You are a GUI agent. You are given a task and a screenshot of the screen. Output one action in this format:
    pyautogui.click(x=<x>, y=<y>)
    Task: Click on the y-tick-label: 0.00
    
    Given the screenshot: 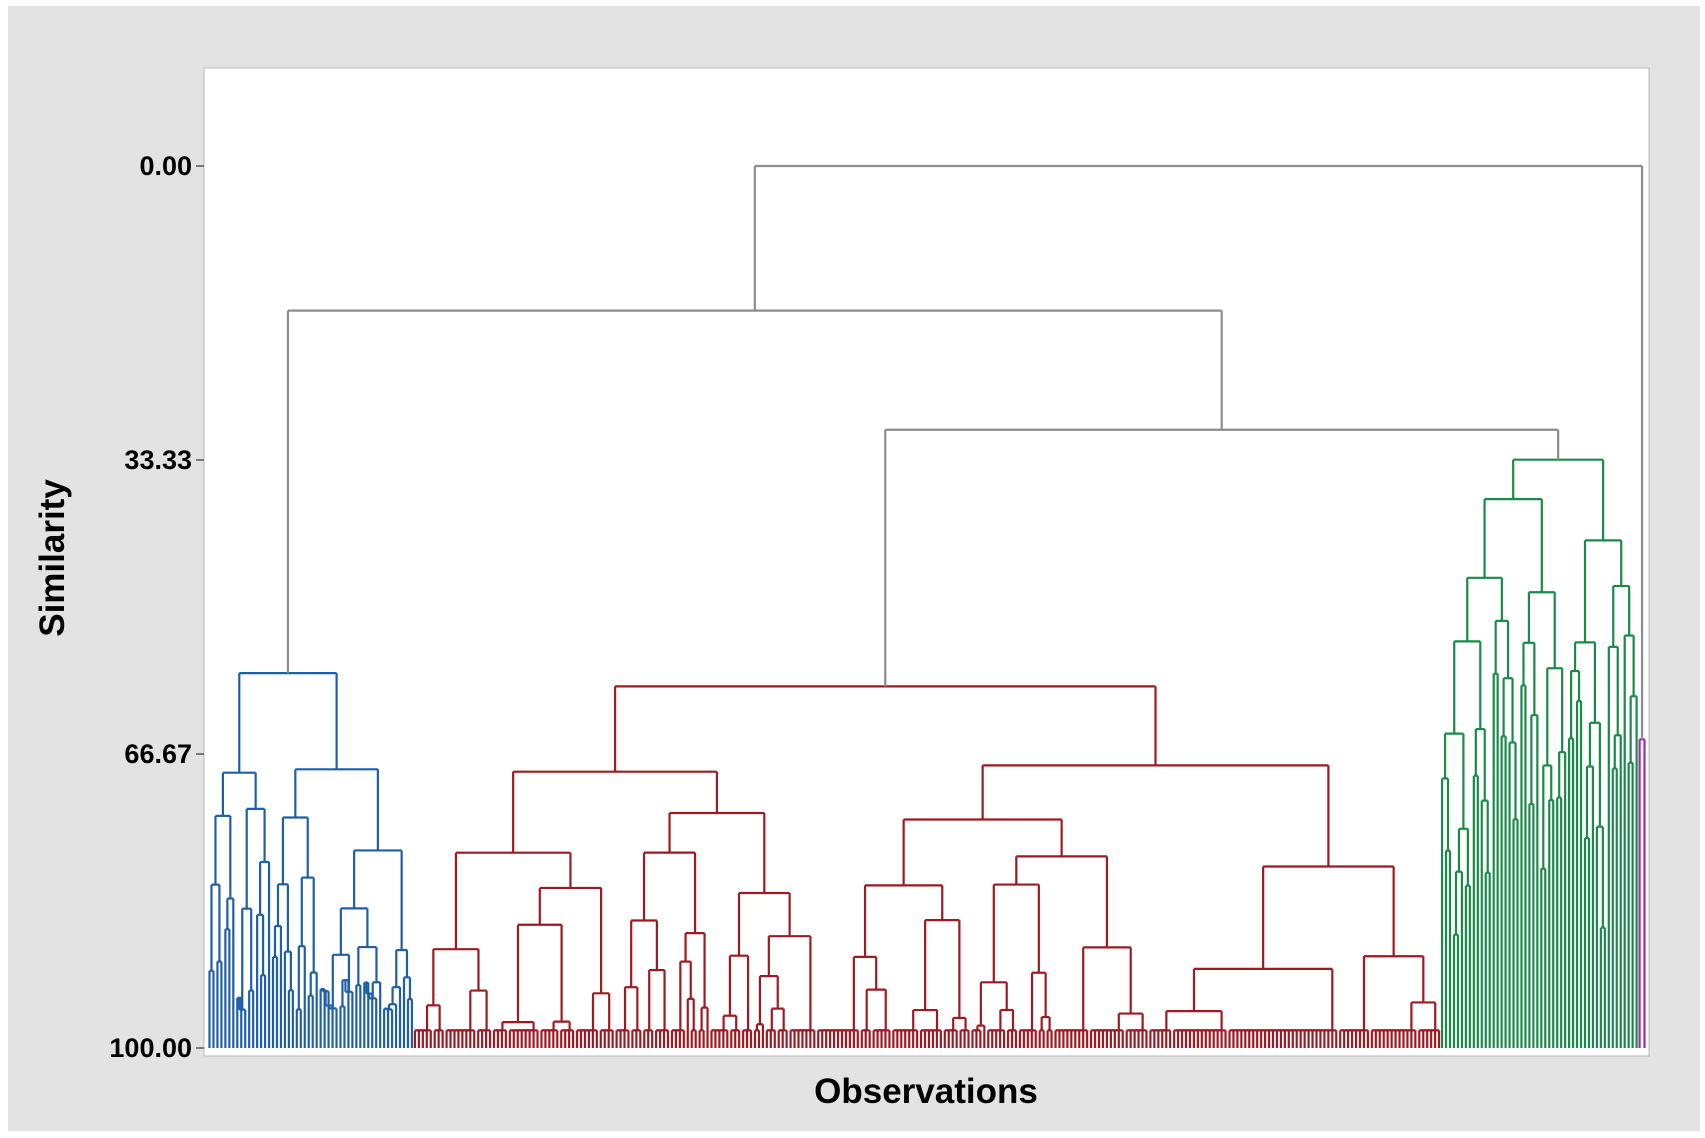 What is the action you would take?
    pyautogui.click(x=165, y=166)
    